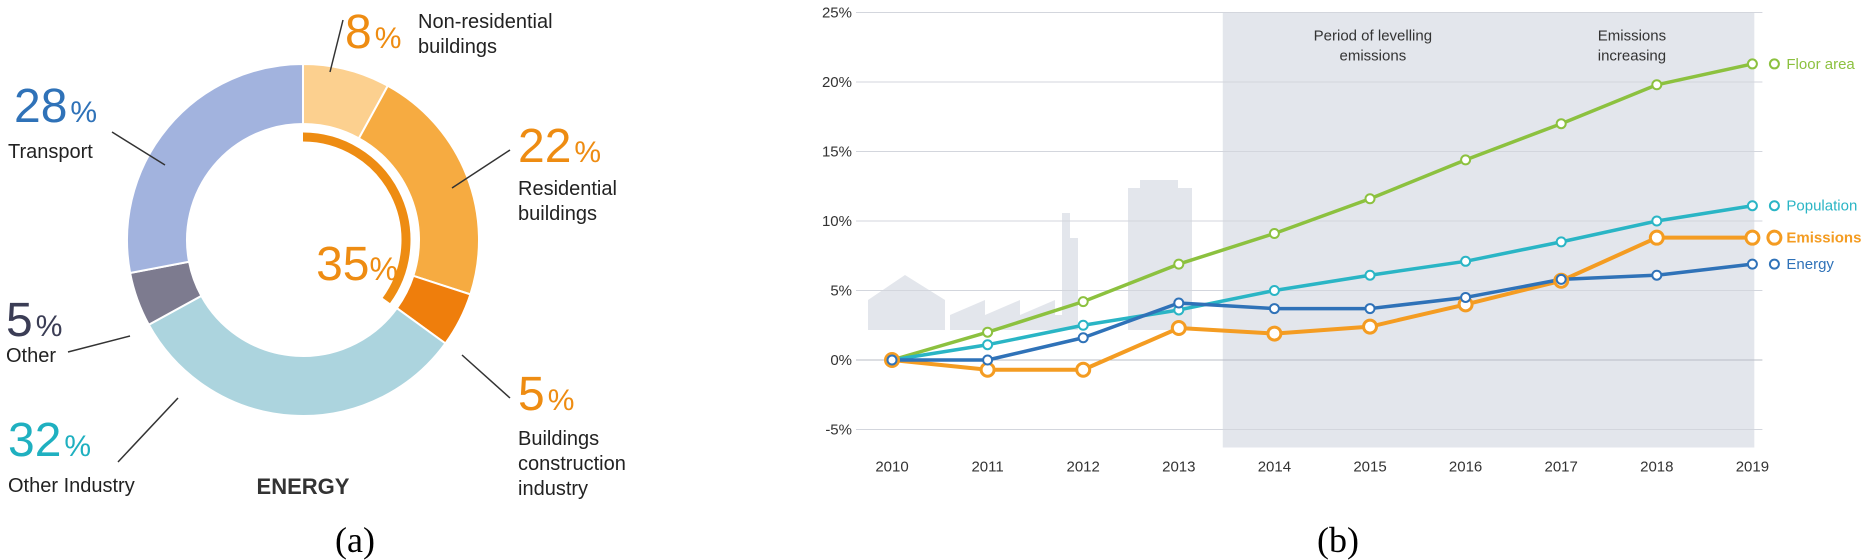 This screenshot has width=1870, height=560. I want to click on legend-marker-energy, so click(1774, 264).